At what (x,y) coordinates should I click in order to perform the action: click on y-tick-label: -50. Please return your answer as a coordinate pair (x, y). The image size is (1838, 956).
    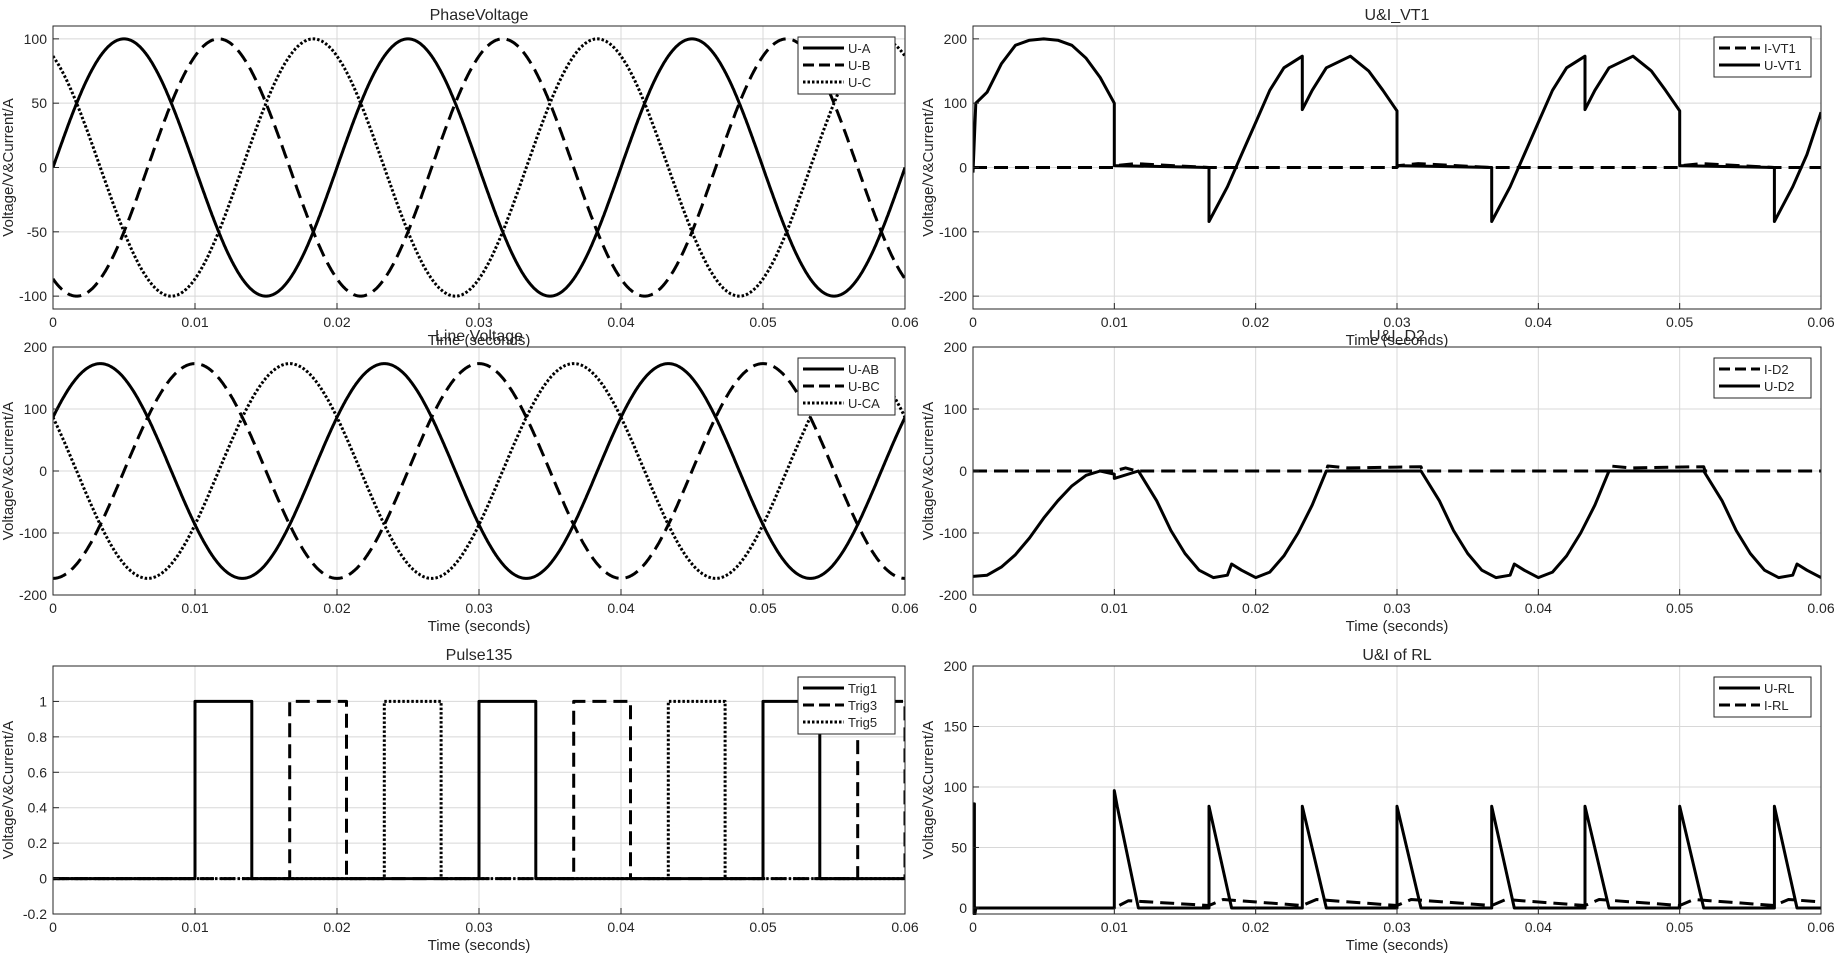
    Looking at the image, I should click on (37, 232).